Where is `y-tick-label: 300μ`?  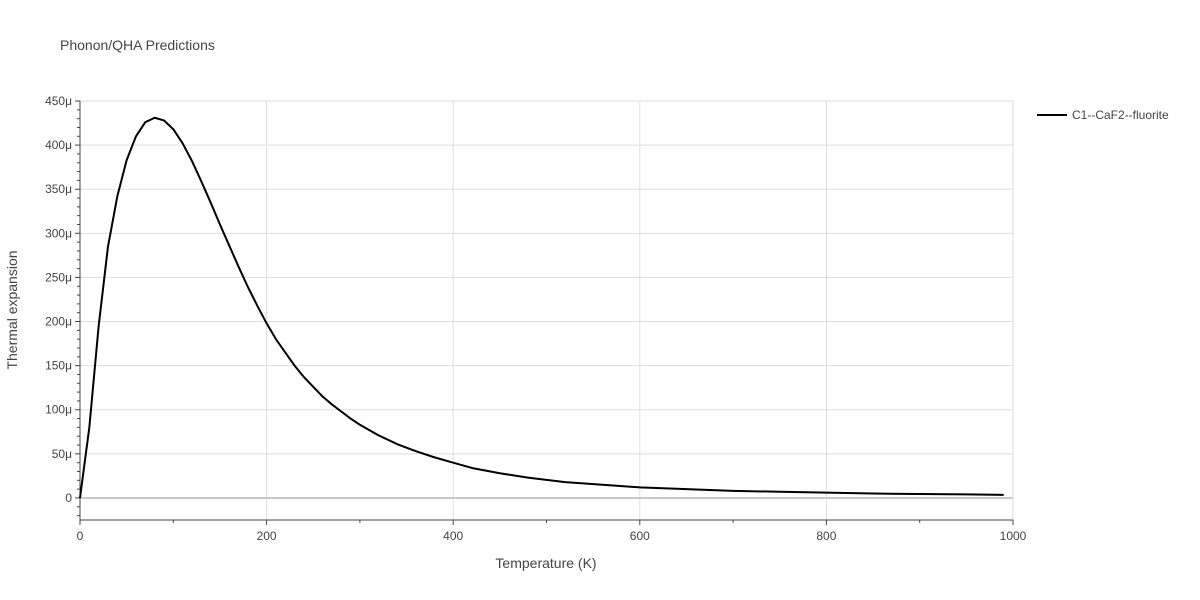
y-tick-label: 300μ is located at coordinates (58, 233).